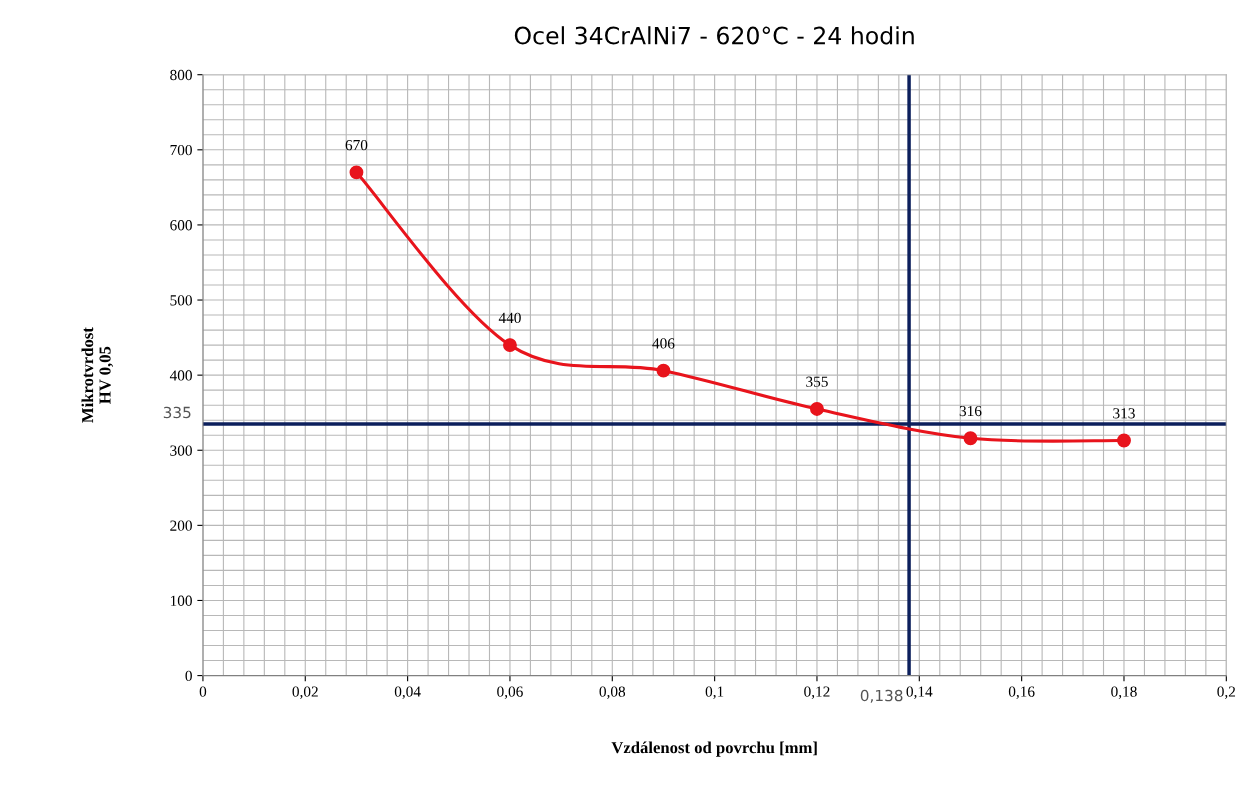  What do you see at coordinates (97, 375) in the screenshot?
I see `y-axis-title: Mikrotvrdost HV 0,05` at bounding box center [97, 375].